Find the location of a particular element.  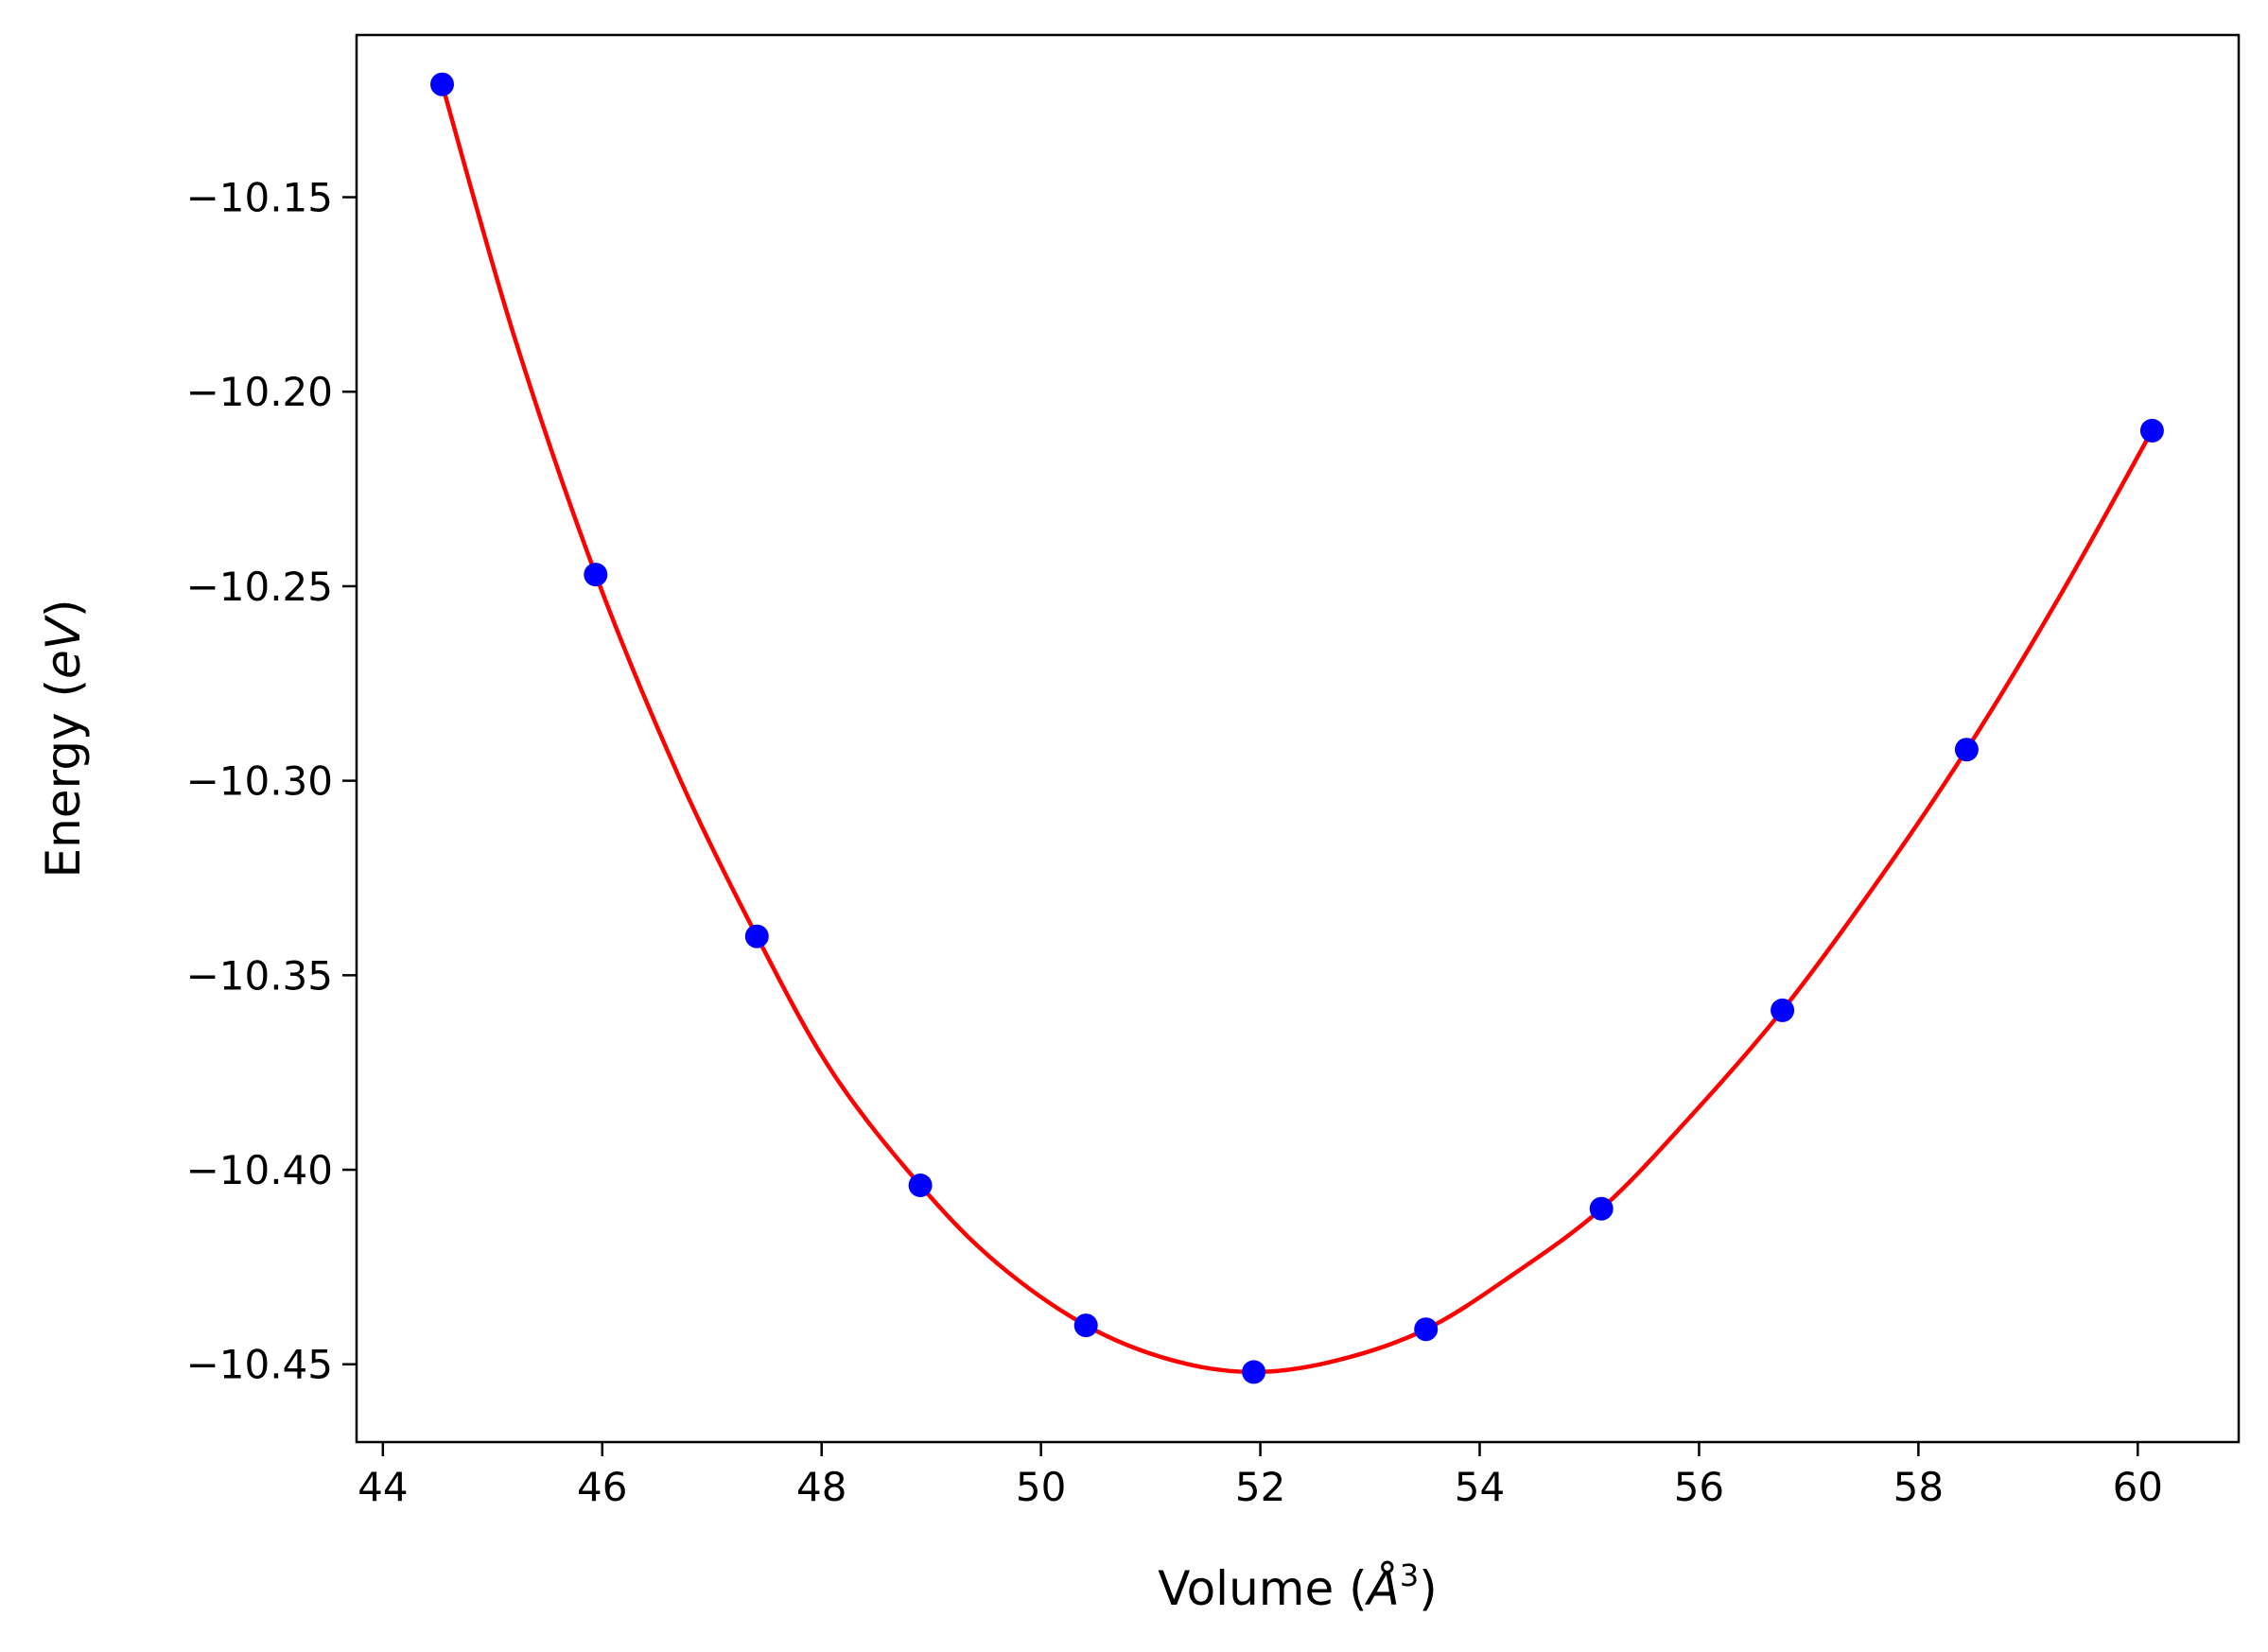

y-tick-label: −10.45 is located at coordinates (259, 1365).